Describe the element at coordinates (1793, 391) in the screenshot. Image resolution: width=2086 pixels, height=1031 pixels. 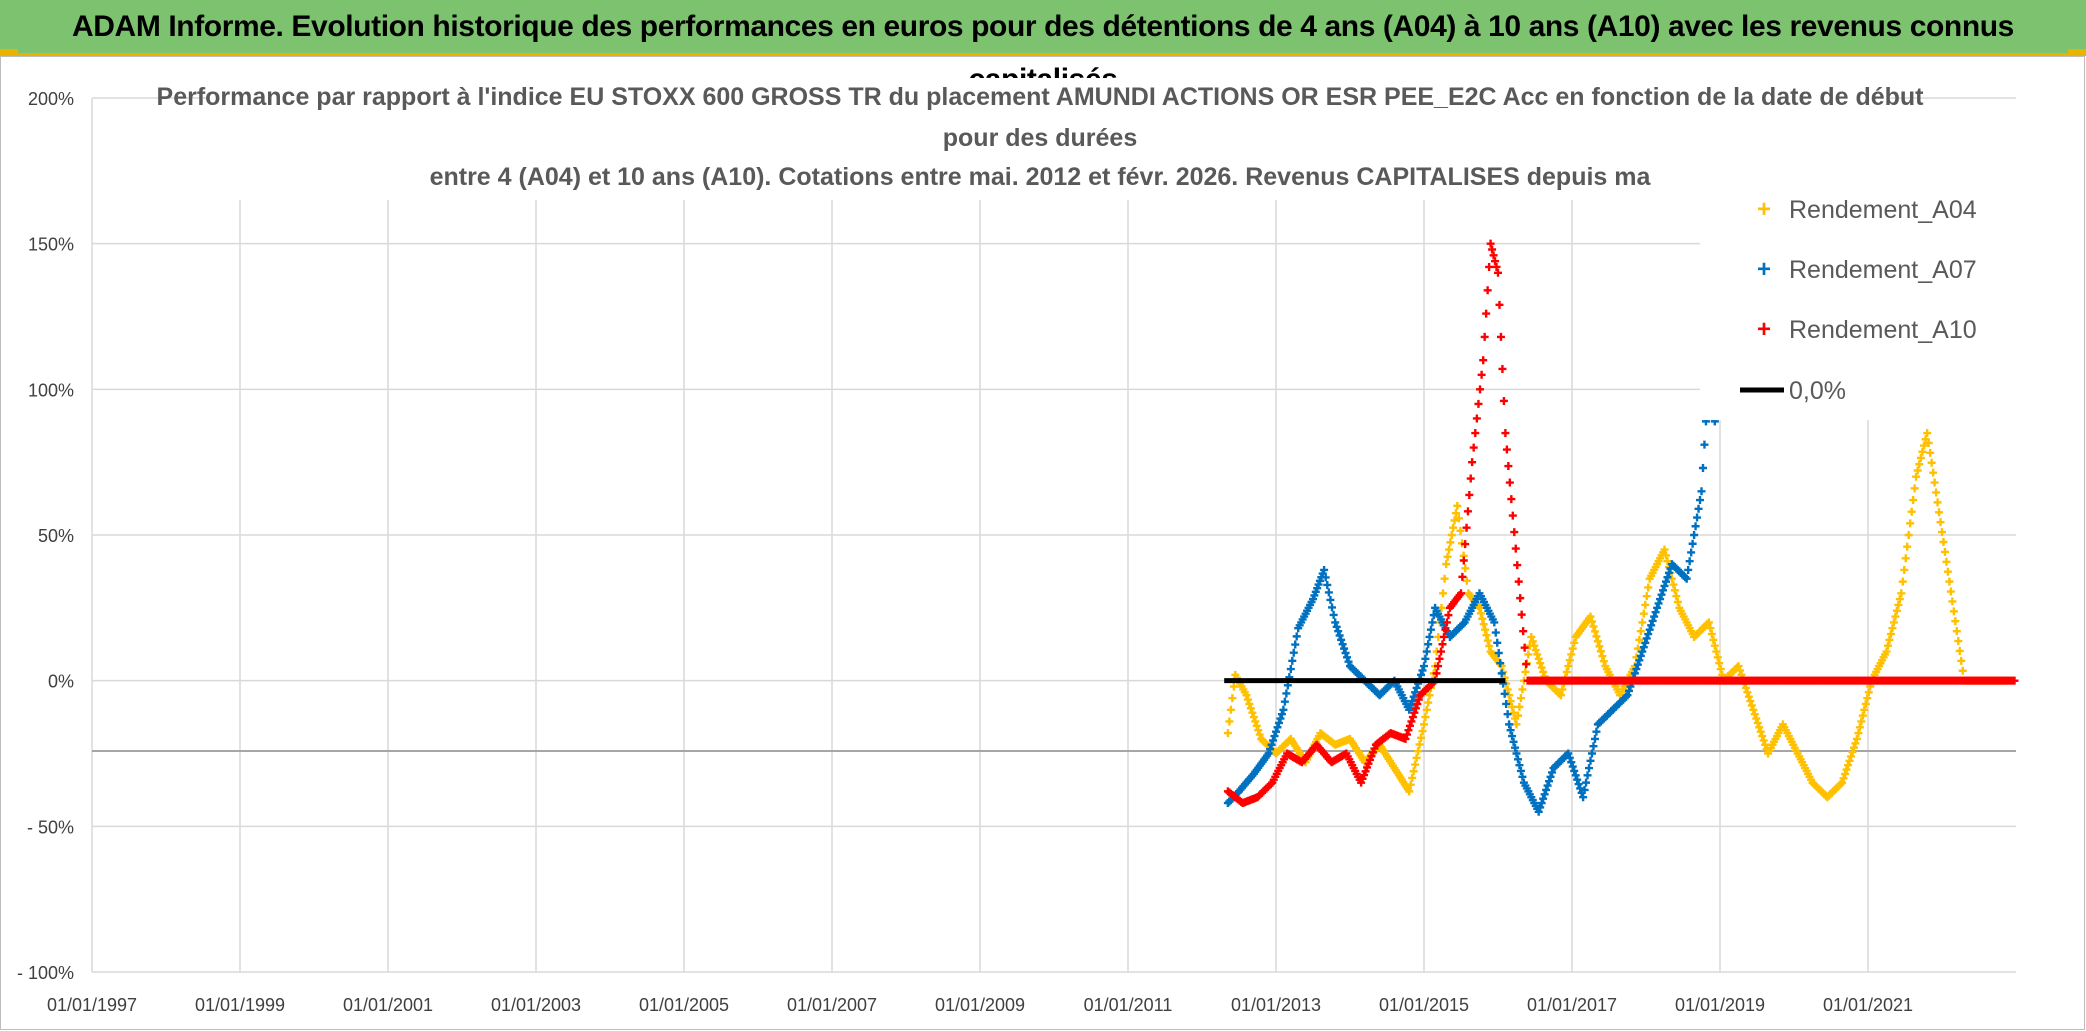
I see `legend-item-reference: 0,0%` at that location.